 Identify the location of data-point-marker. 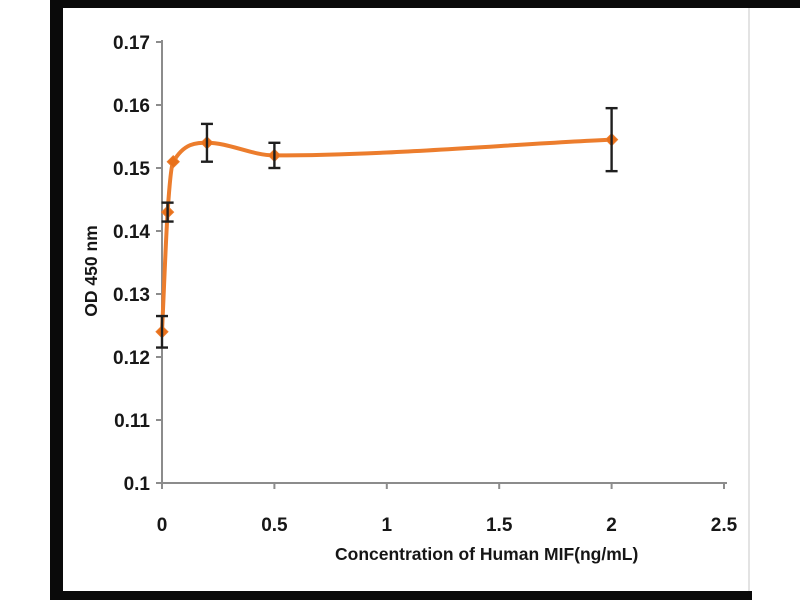
(173, 161).